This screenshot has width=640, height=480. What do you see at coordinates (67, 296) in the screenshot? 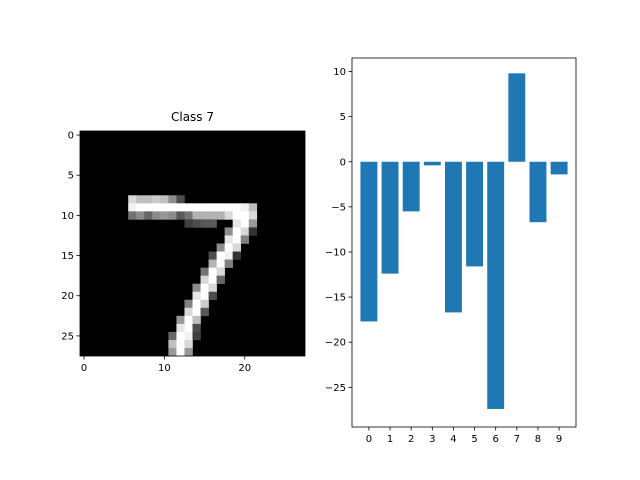
I see `image-y-tick-label: 20` at bounding box center [67, 296].